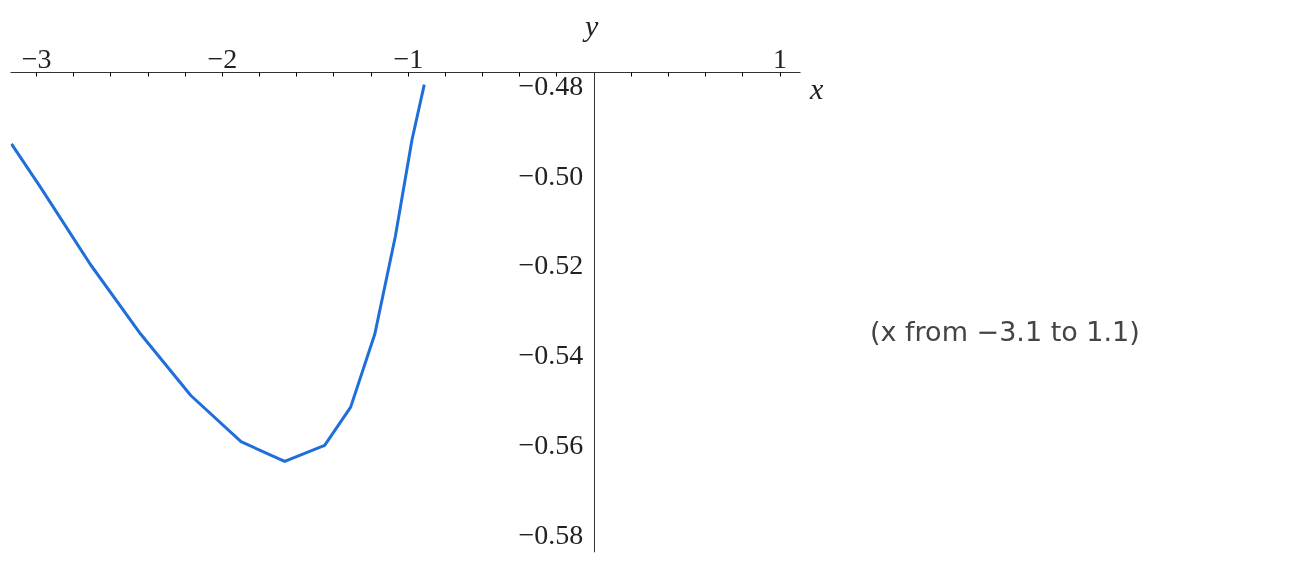  What do you see at coordinates (36, 58) in the screenshot?
I see `x-tick-label: −3` at bounding box center [36, 58].